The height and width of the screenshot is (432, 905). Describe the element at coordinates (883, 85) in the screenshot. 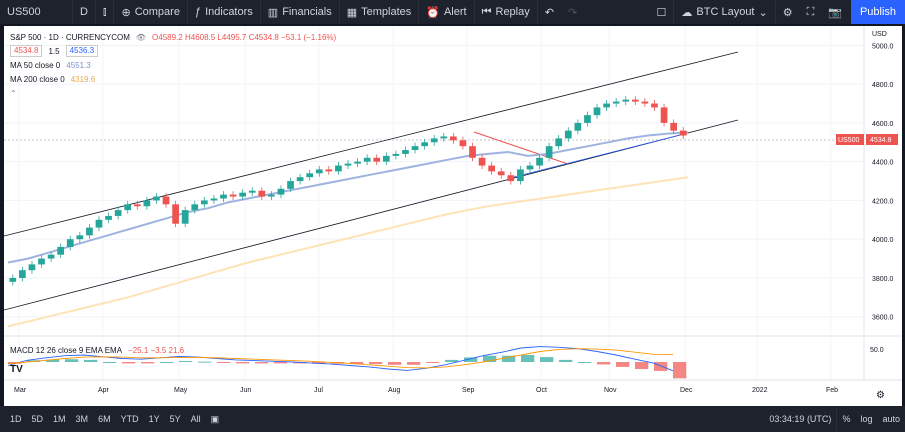

I see `price-tick-label: 4800.0` at that location.